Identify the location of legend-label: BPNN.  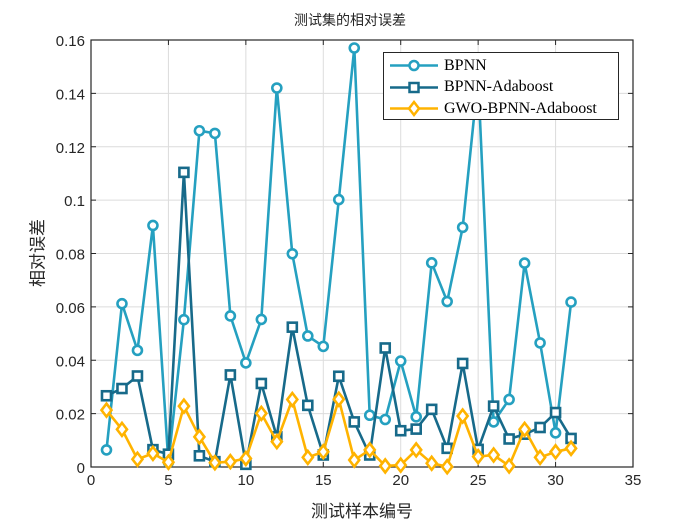
(465, 65).